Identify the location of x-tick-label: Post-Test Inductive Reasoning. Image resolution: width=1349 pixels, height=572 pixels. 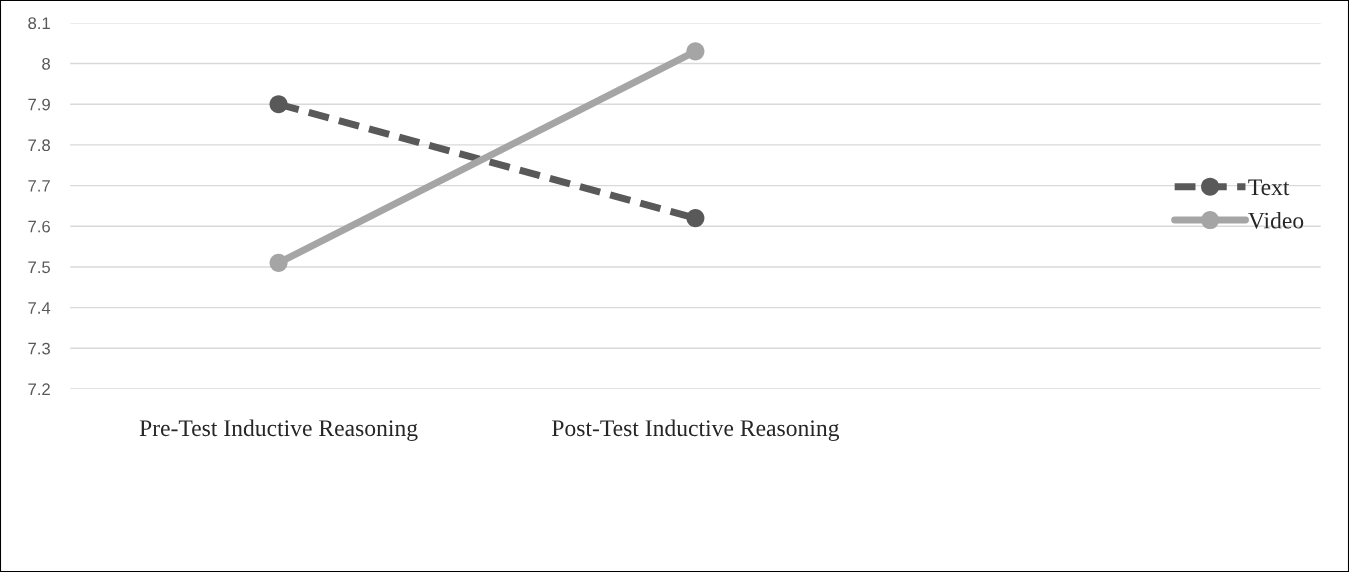
(695, 430).